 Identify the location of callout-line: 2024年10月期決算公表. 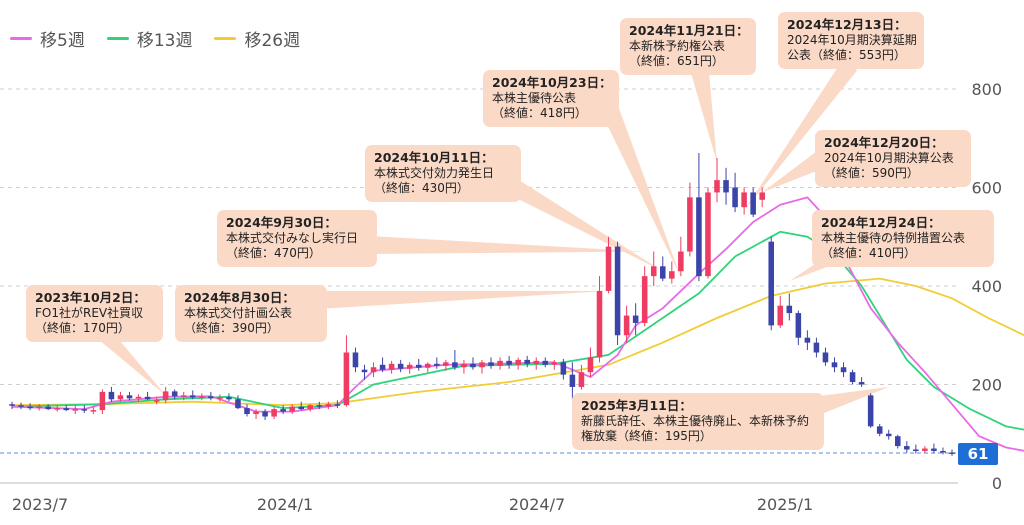
(889, 157).